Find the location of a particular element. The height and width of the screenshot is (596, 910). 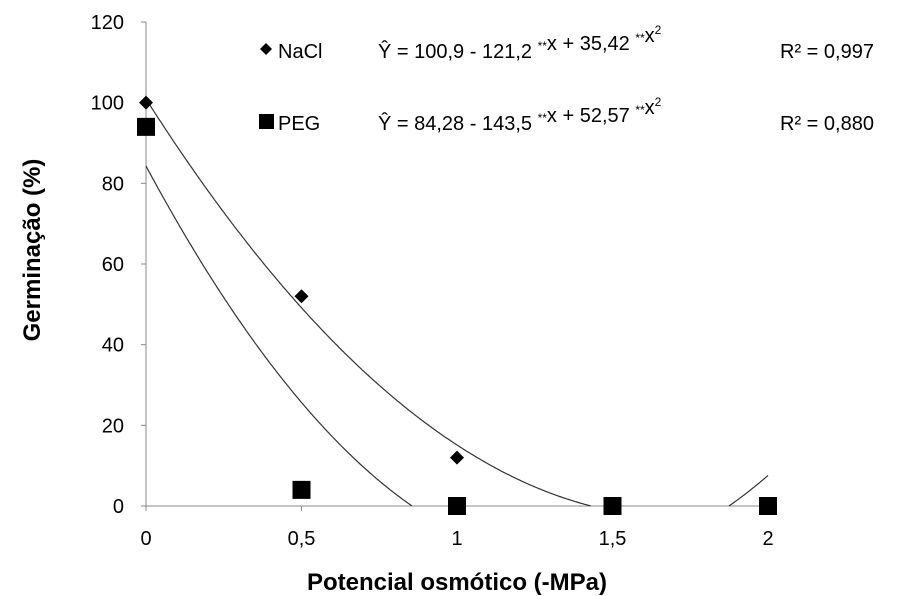

legend-label-nacl: NaCl is located at coordinates (300, 52).